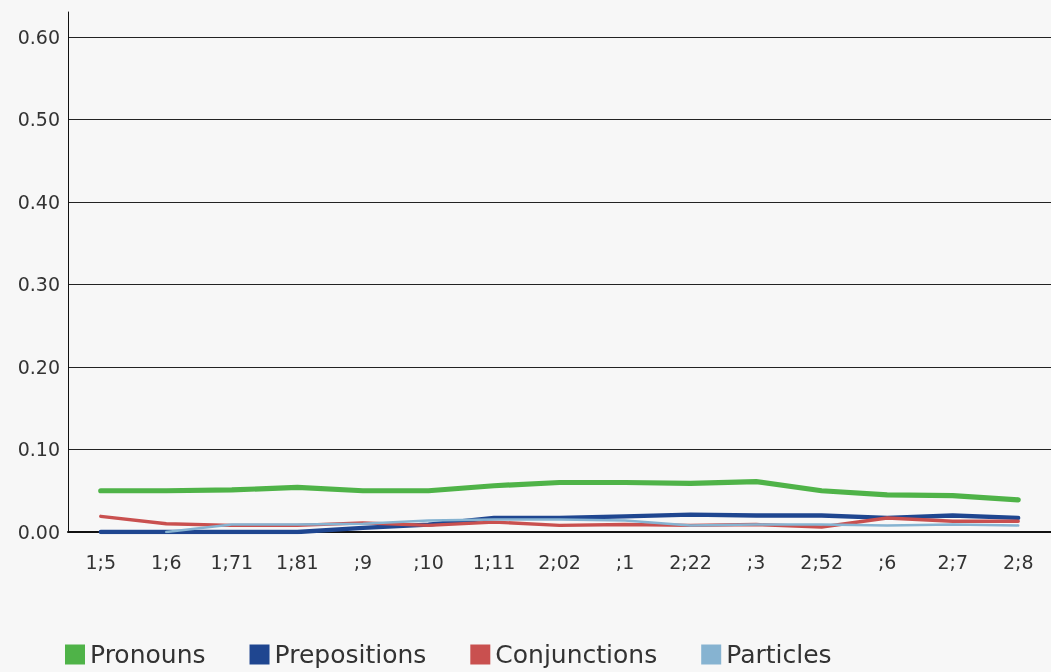  Describe the element at coordinates (576, 654) in the screenshot. I see `legend-label: Conjunctions` at that location.